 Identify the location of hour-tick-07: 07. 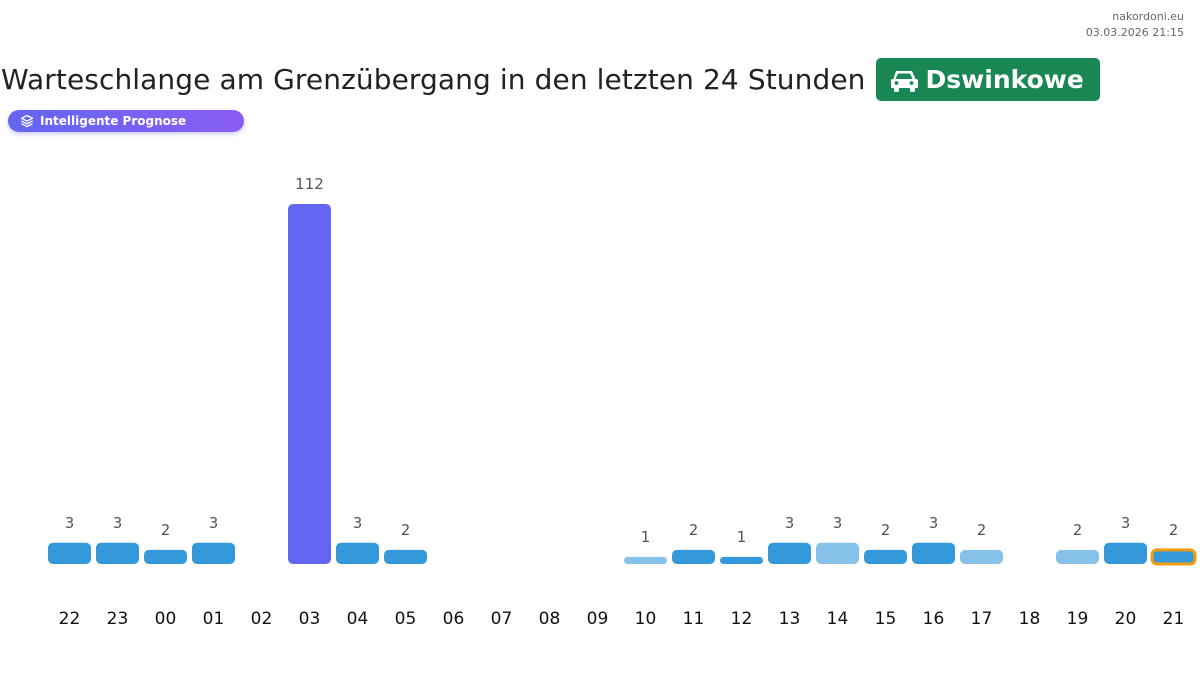
(502, 619).